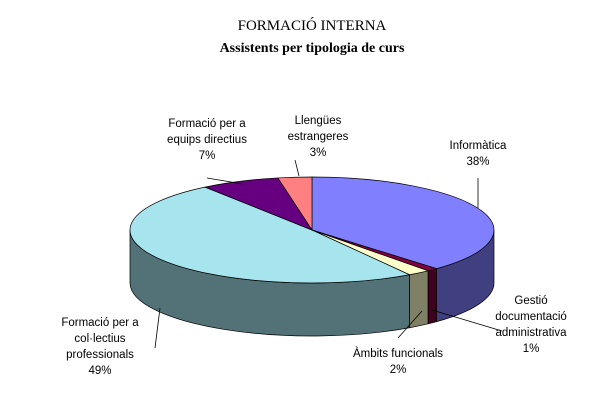  What do you see at coordinates (531, 349) in the screenshot?
I see `slice-percent-gestio: 1%` at bounding box center [531, 349].